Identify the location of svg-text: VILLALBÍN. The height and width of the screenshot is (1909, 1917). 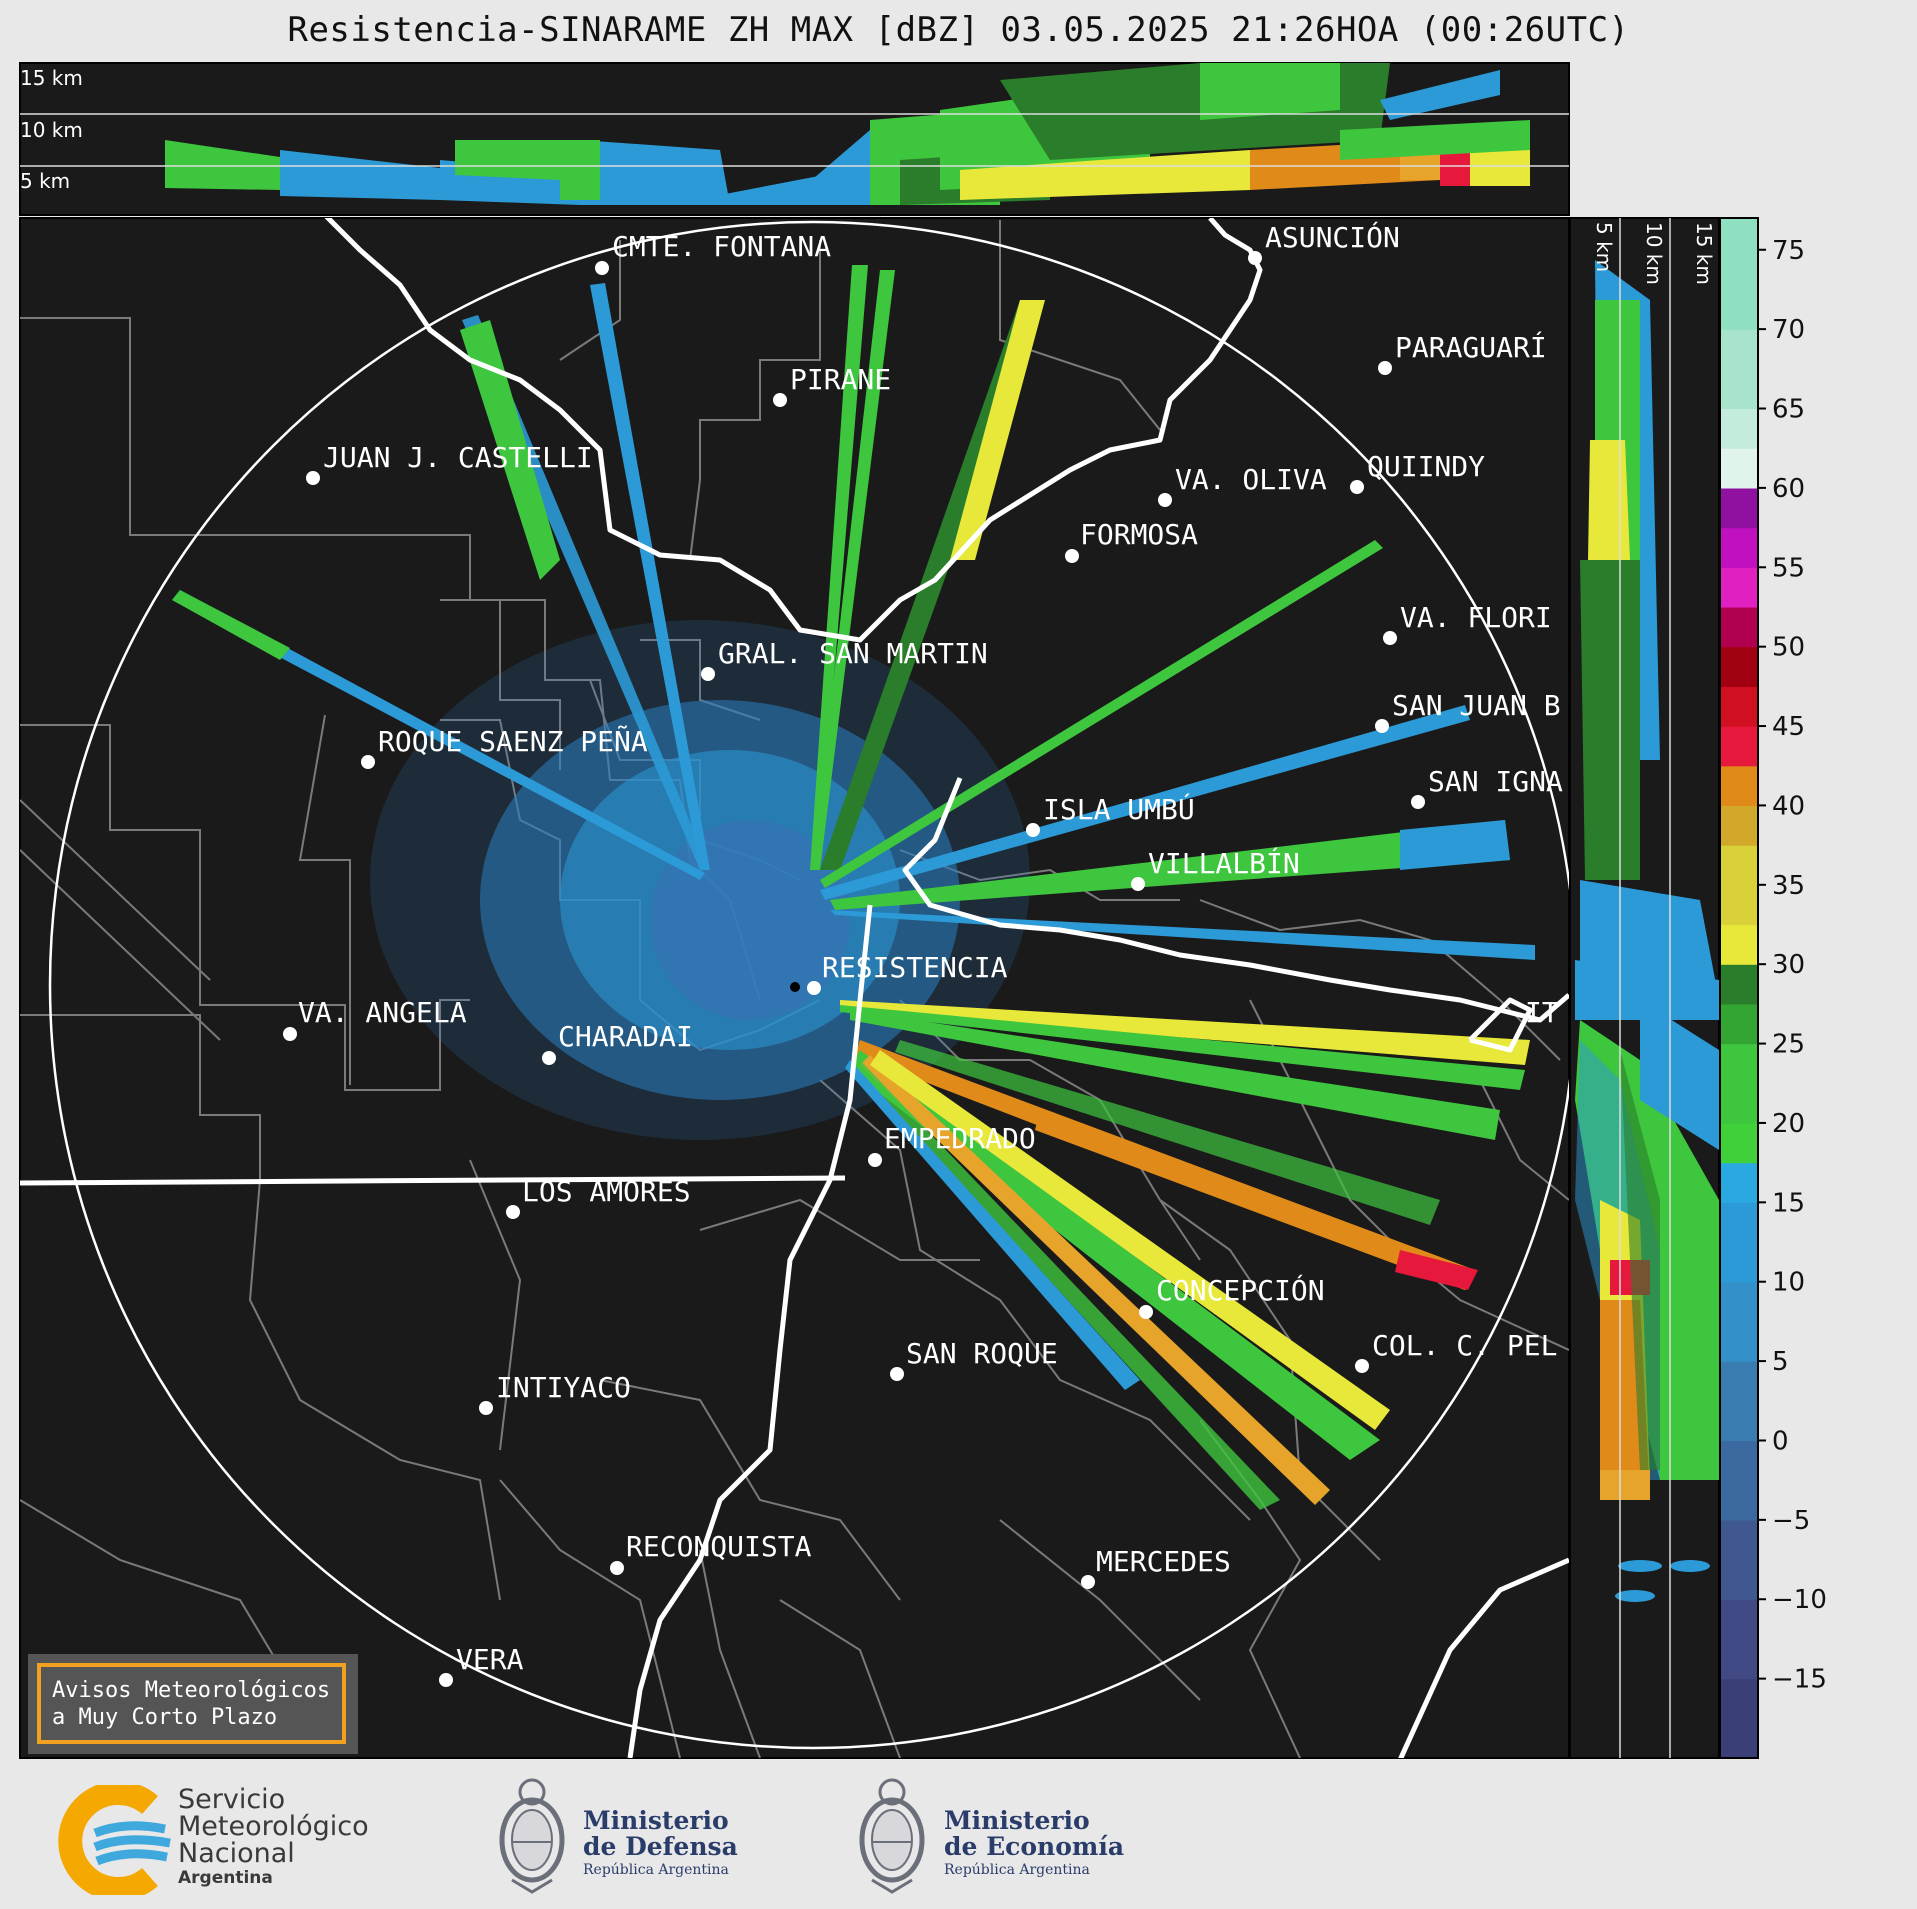
(1224, 863).